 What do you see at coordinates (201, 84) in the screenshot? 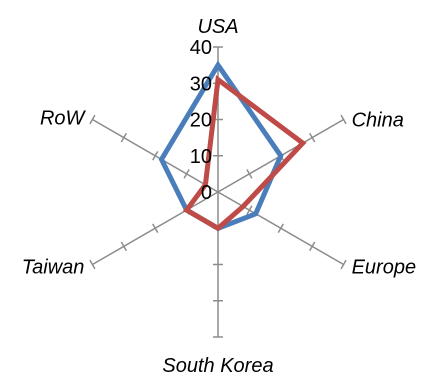
I see `radial-tick-label: 30` at bounding box center [201, 84].